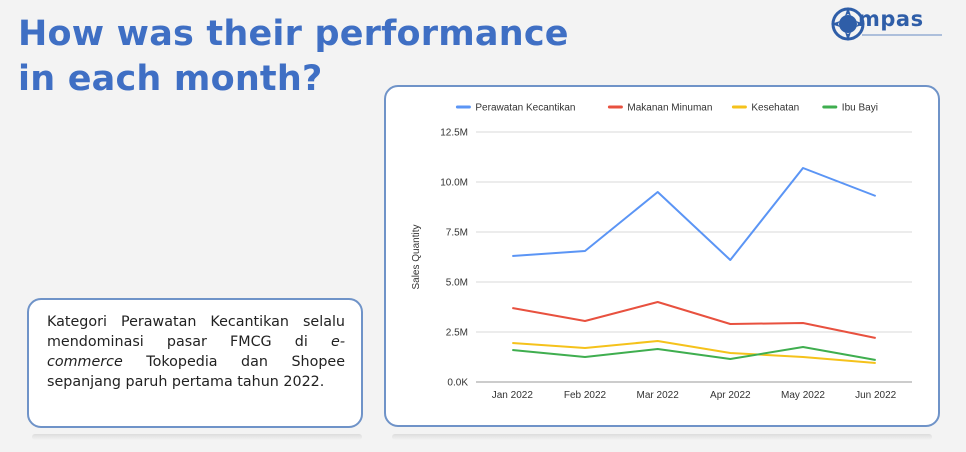 The height and width of the screenshot is (452, 966). What do you see at coordinates (454, 133) in the screenshot?
I see `y-tick-label: 12.5M` at bounding box center [454, 133].